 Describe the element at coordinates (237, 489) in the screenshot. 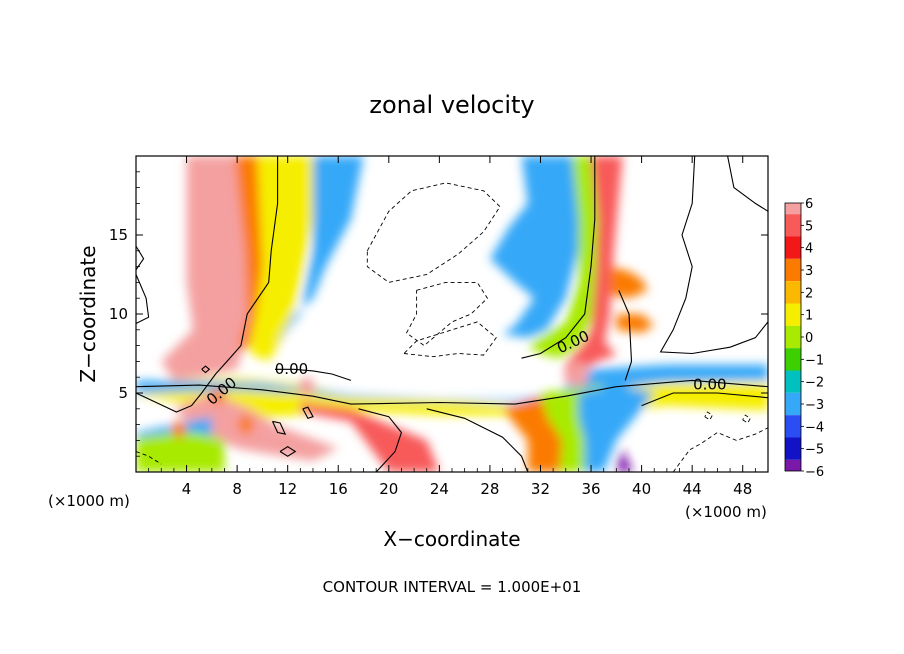

I see `x-tick-label-1: 8` at that location.